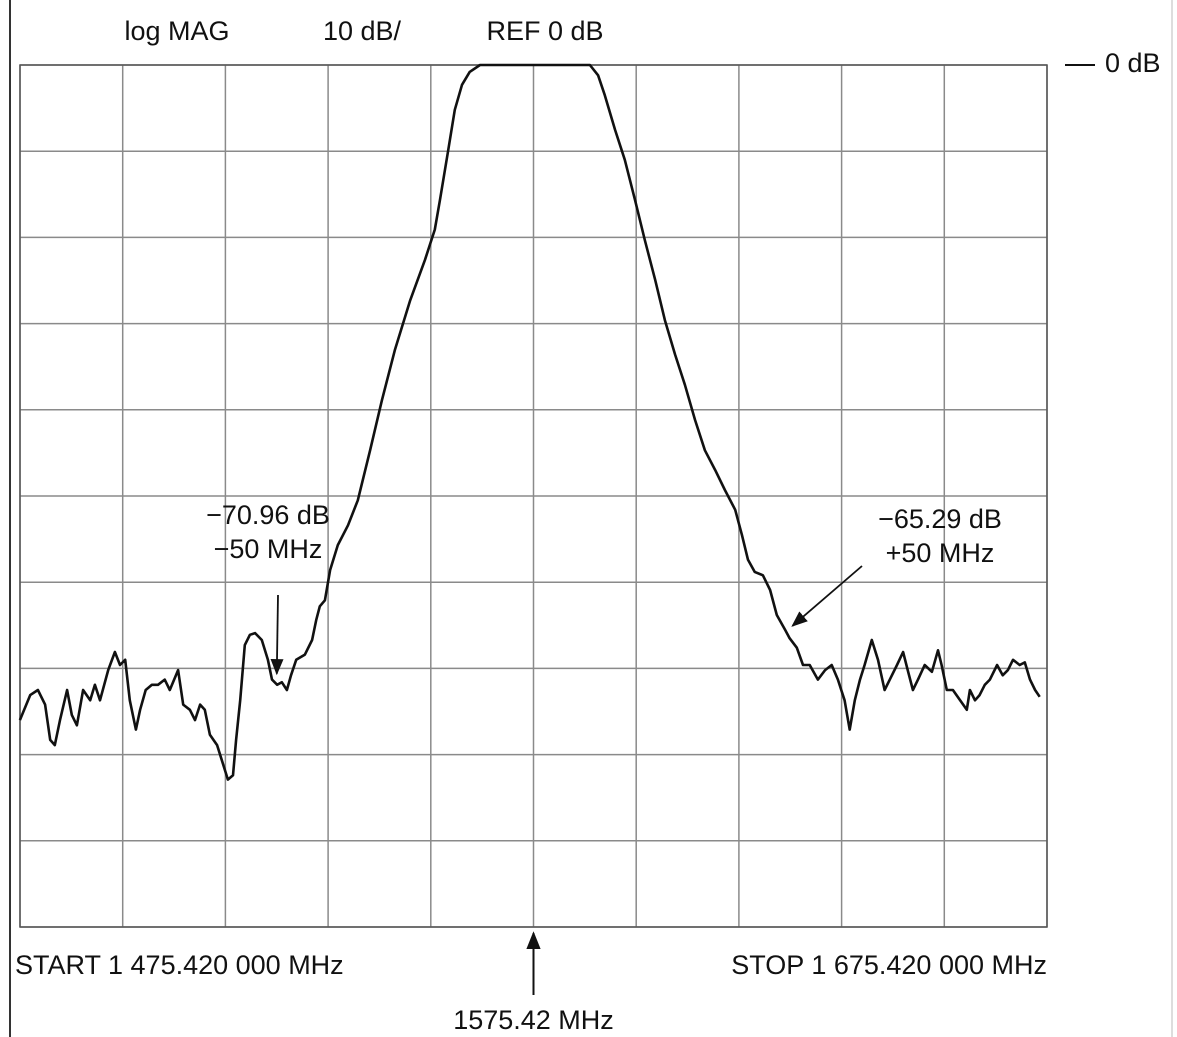  What do you see at coordinates (268, 549) in the screenshot?
I see `annotation-text: −50 MHz` at bounding box center [268, 549].